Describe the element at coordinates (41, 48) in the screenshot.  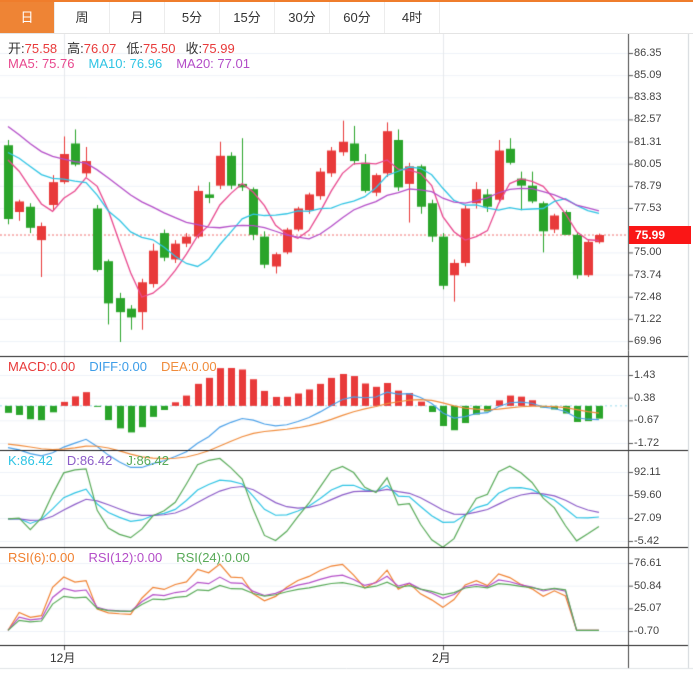
I see `ohlc-value: 75.58` at that location.